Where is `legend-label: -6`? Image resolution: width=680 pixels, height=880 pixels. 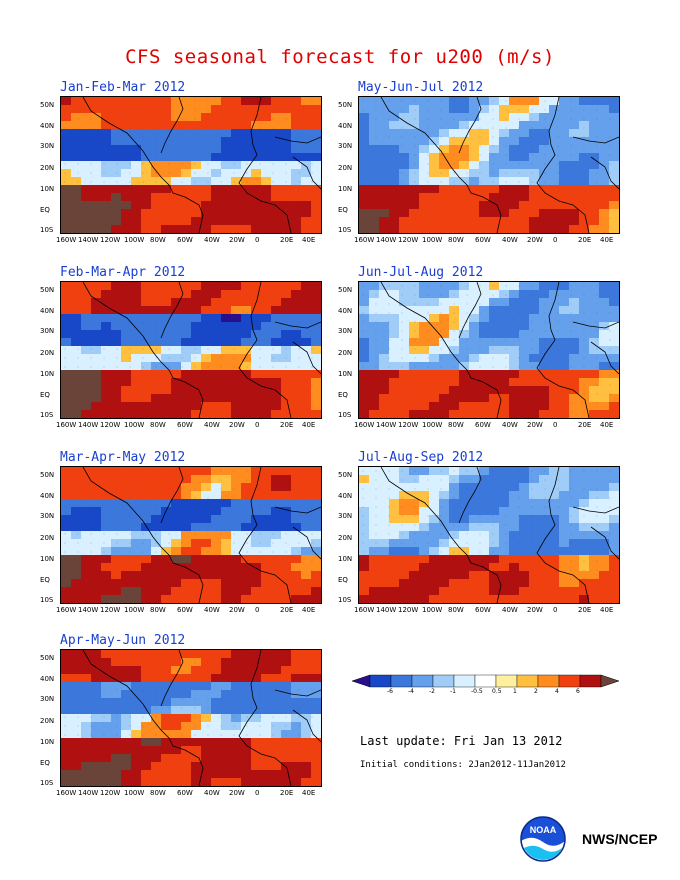
legend-label: -6 is located at coordinates (390, 691).